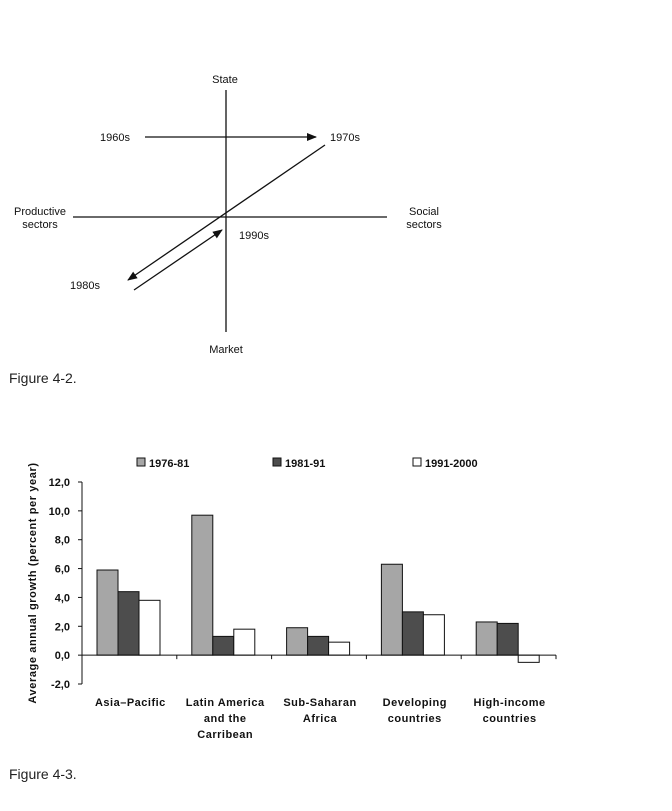 The height and width of the screenshot is (811, 672). Describe the element at coordinates (62, 541) in the screenshot. I see `y-tick-label: 8,0` at that location.